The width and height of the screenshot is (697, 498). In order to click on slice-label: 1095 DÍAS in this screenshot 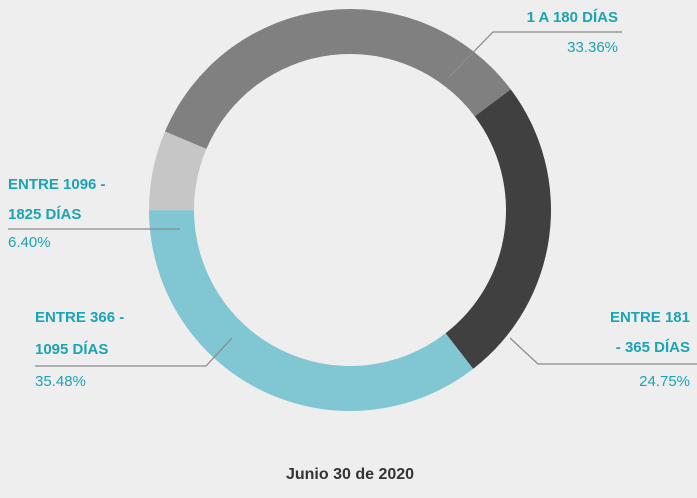, I will do `click(71, 349)`.